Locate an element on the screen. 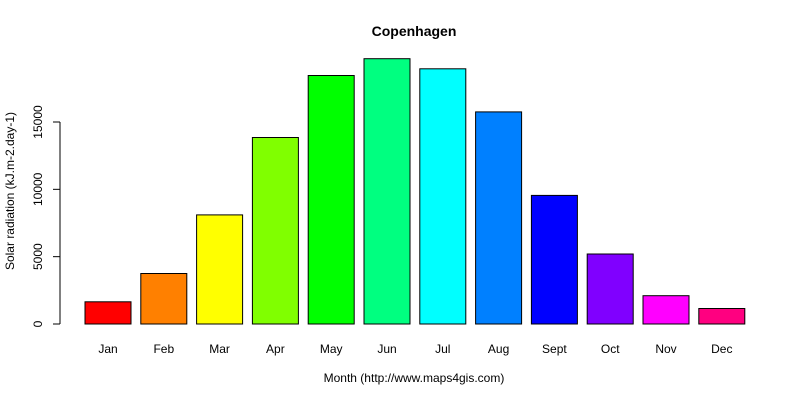 The width and height of the screenshot is (800, 400). bar-oct is located at coordinates (610, 289).